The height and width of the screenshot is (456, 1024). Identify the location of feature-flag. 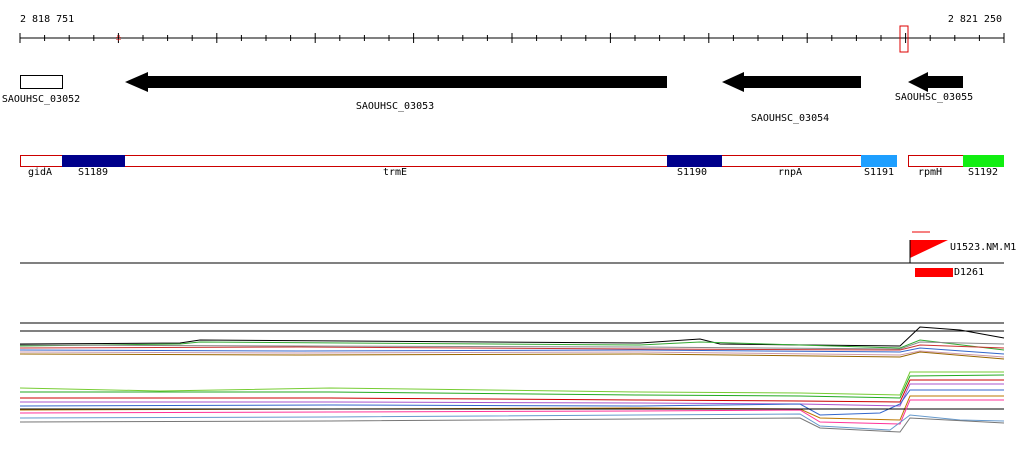
(929, 249).